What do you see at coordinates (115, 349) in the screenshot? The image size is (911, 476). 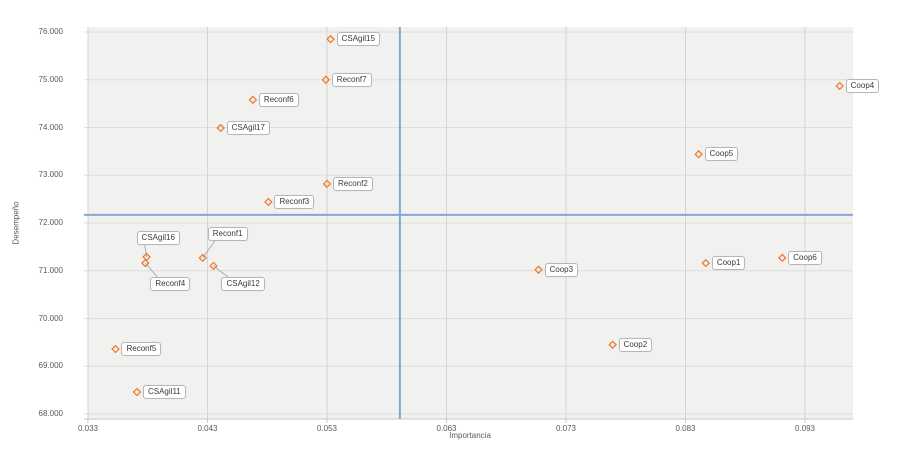 I see `data-point-marker-Reconf5` at bounding box center [115, 349].